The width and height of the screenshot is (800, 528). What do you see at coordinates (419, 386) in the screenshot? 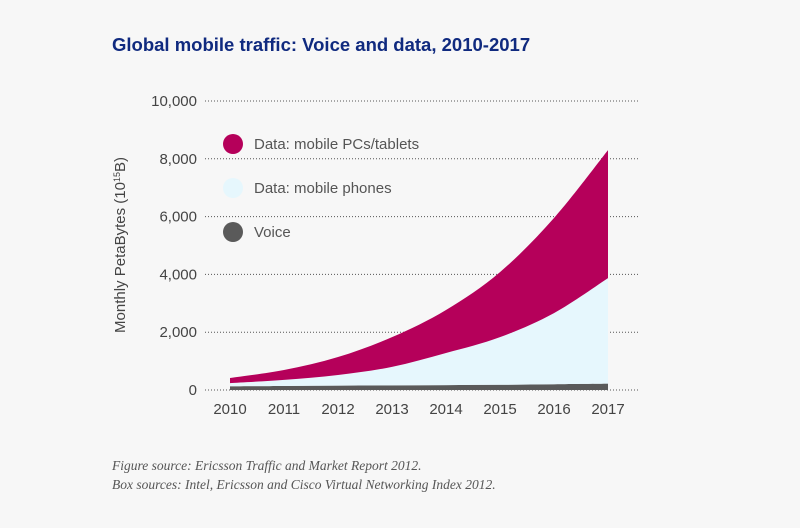
I see `area-voice` at bounding box center [419, 386].